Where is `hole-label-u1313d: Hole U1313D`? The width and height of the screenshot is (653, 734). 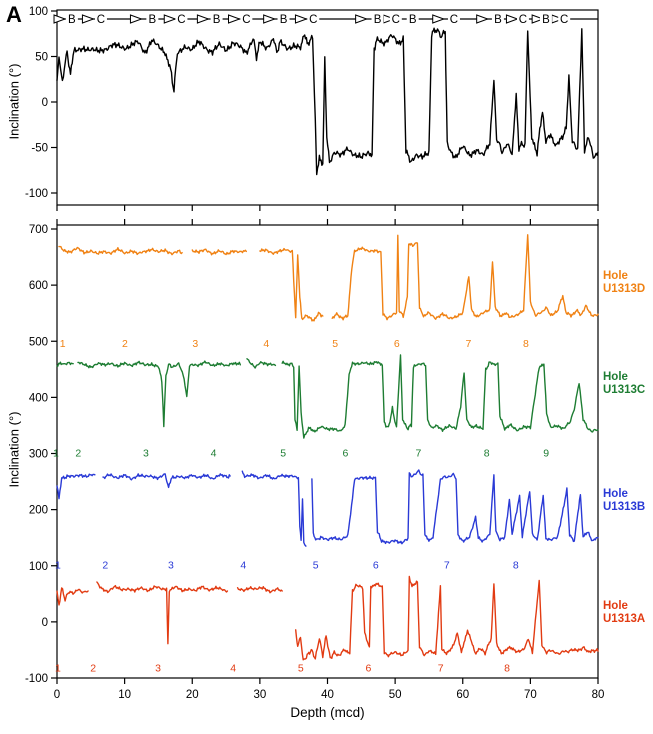 hole-label-u1313d: Hole U1313D is located at coordinates (624, 283).